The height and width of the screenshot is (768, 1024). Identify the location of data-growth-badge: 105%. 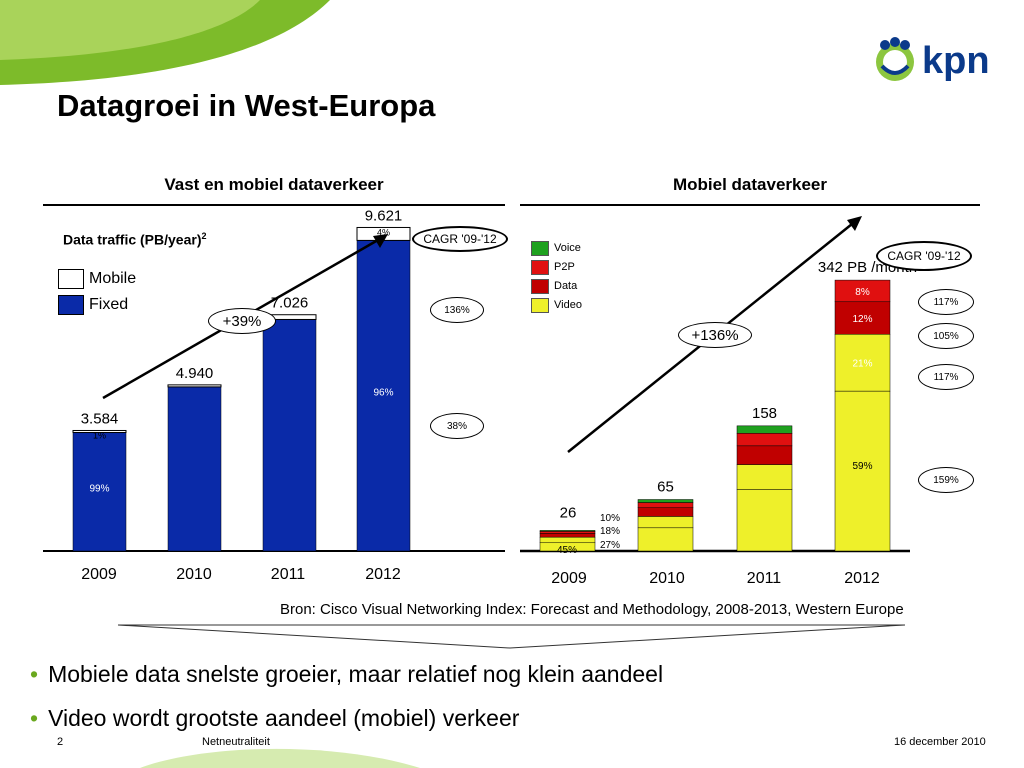
(946, 336).